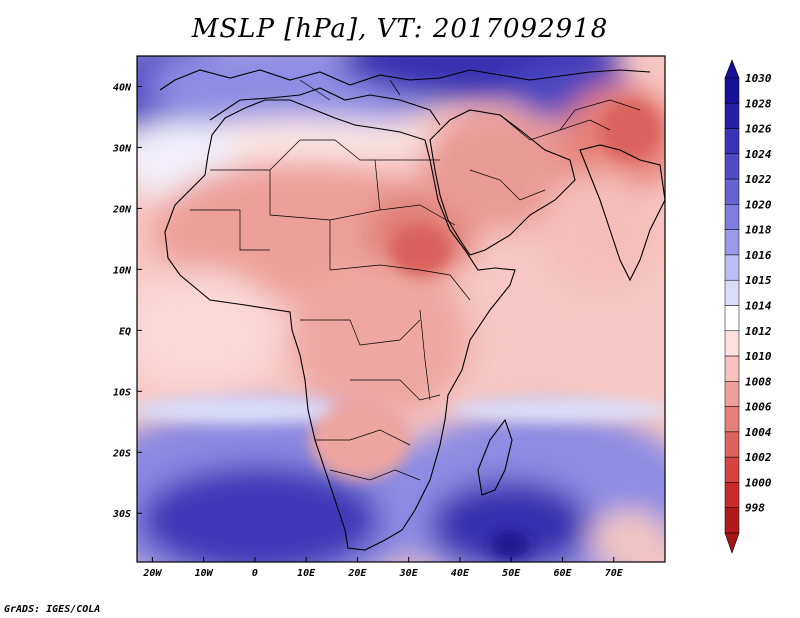 This screenshot has height=618, width=800. I want to click on lat-tick-label: 10N, so click(122, 270).